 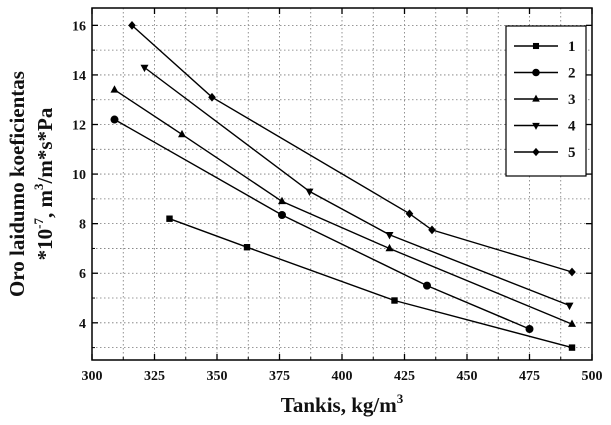 I want to click on legend-item-5: 5, so click(x=545, y=153).